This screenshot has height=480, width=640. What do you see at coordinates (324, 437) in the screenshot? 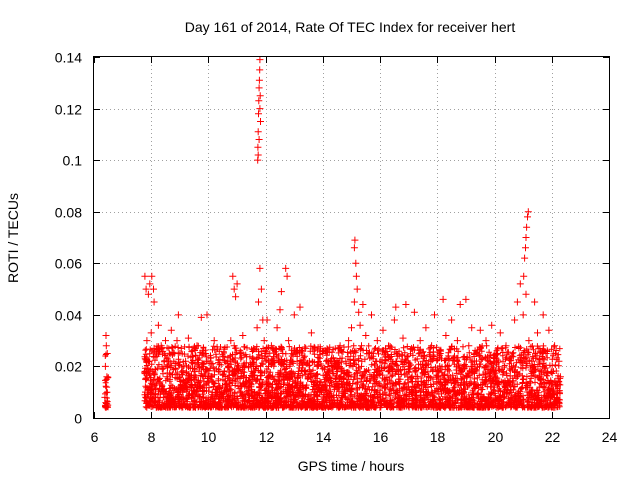
I see `x-tick-label: 14` at bounding box center [324, 437].